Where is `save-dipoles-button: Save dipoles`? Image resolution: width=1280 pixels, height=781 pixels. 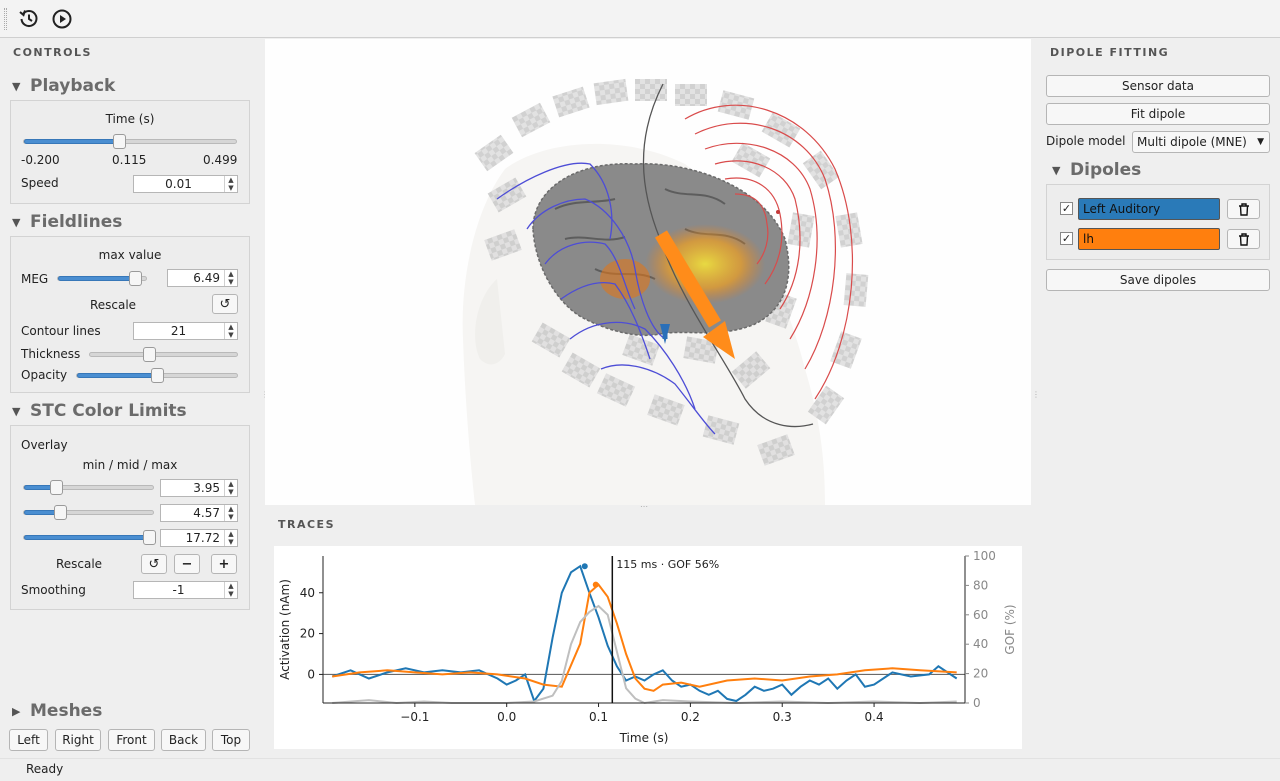
save-dipoles-button: Save dipoles is located at coordinates (1158, 280).